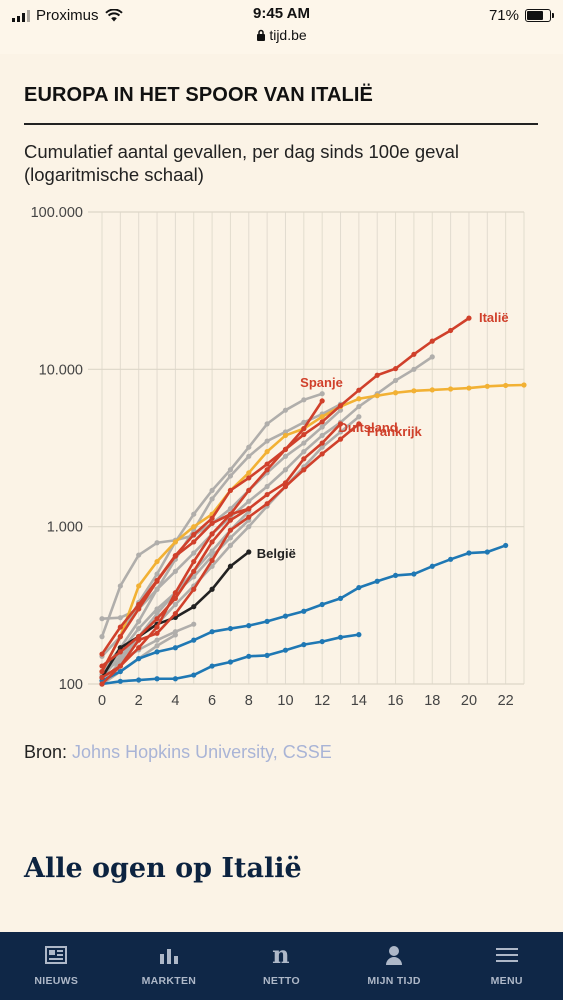  I want to click on nav-label: MIJN TIJD, so click(394, 981).